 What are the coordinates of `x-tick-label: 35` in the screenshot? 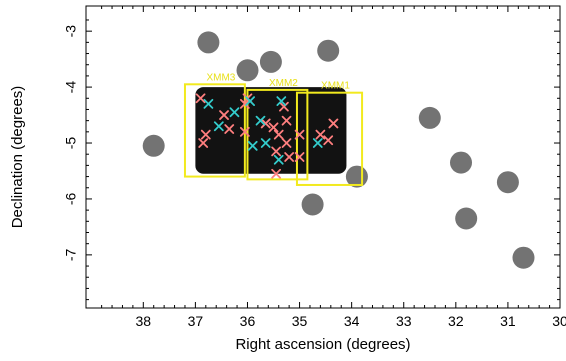 It's located at (300, 321).